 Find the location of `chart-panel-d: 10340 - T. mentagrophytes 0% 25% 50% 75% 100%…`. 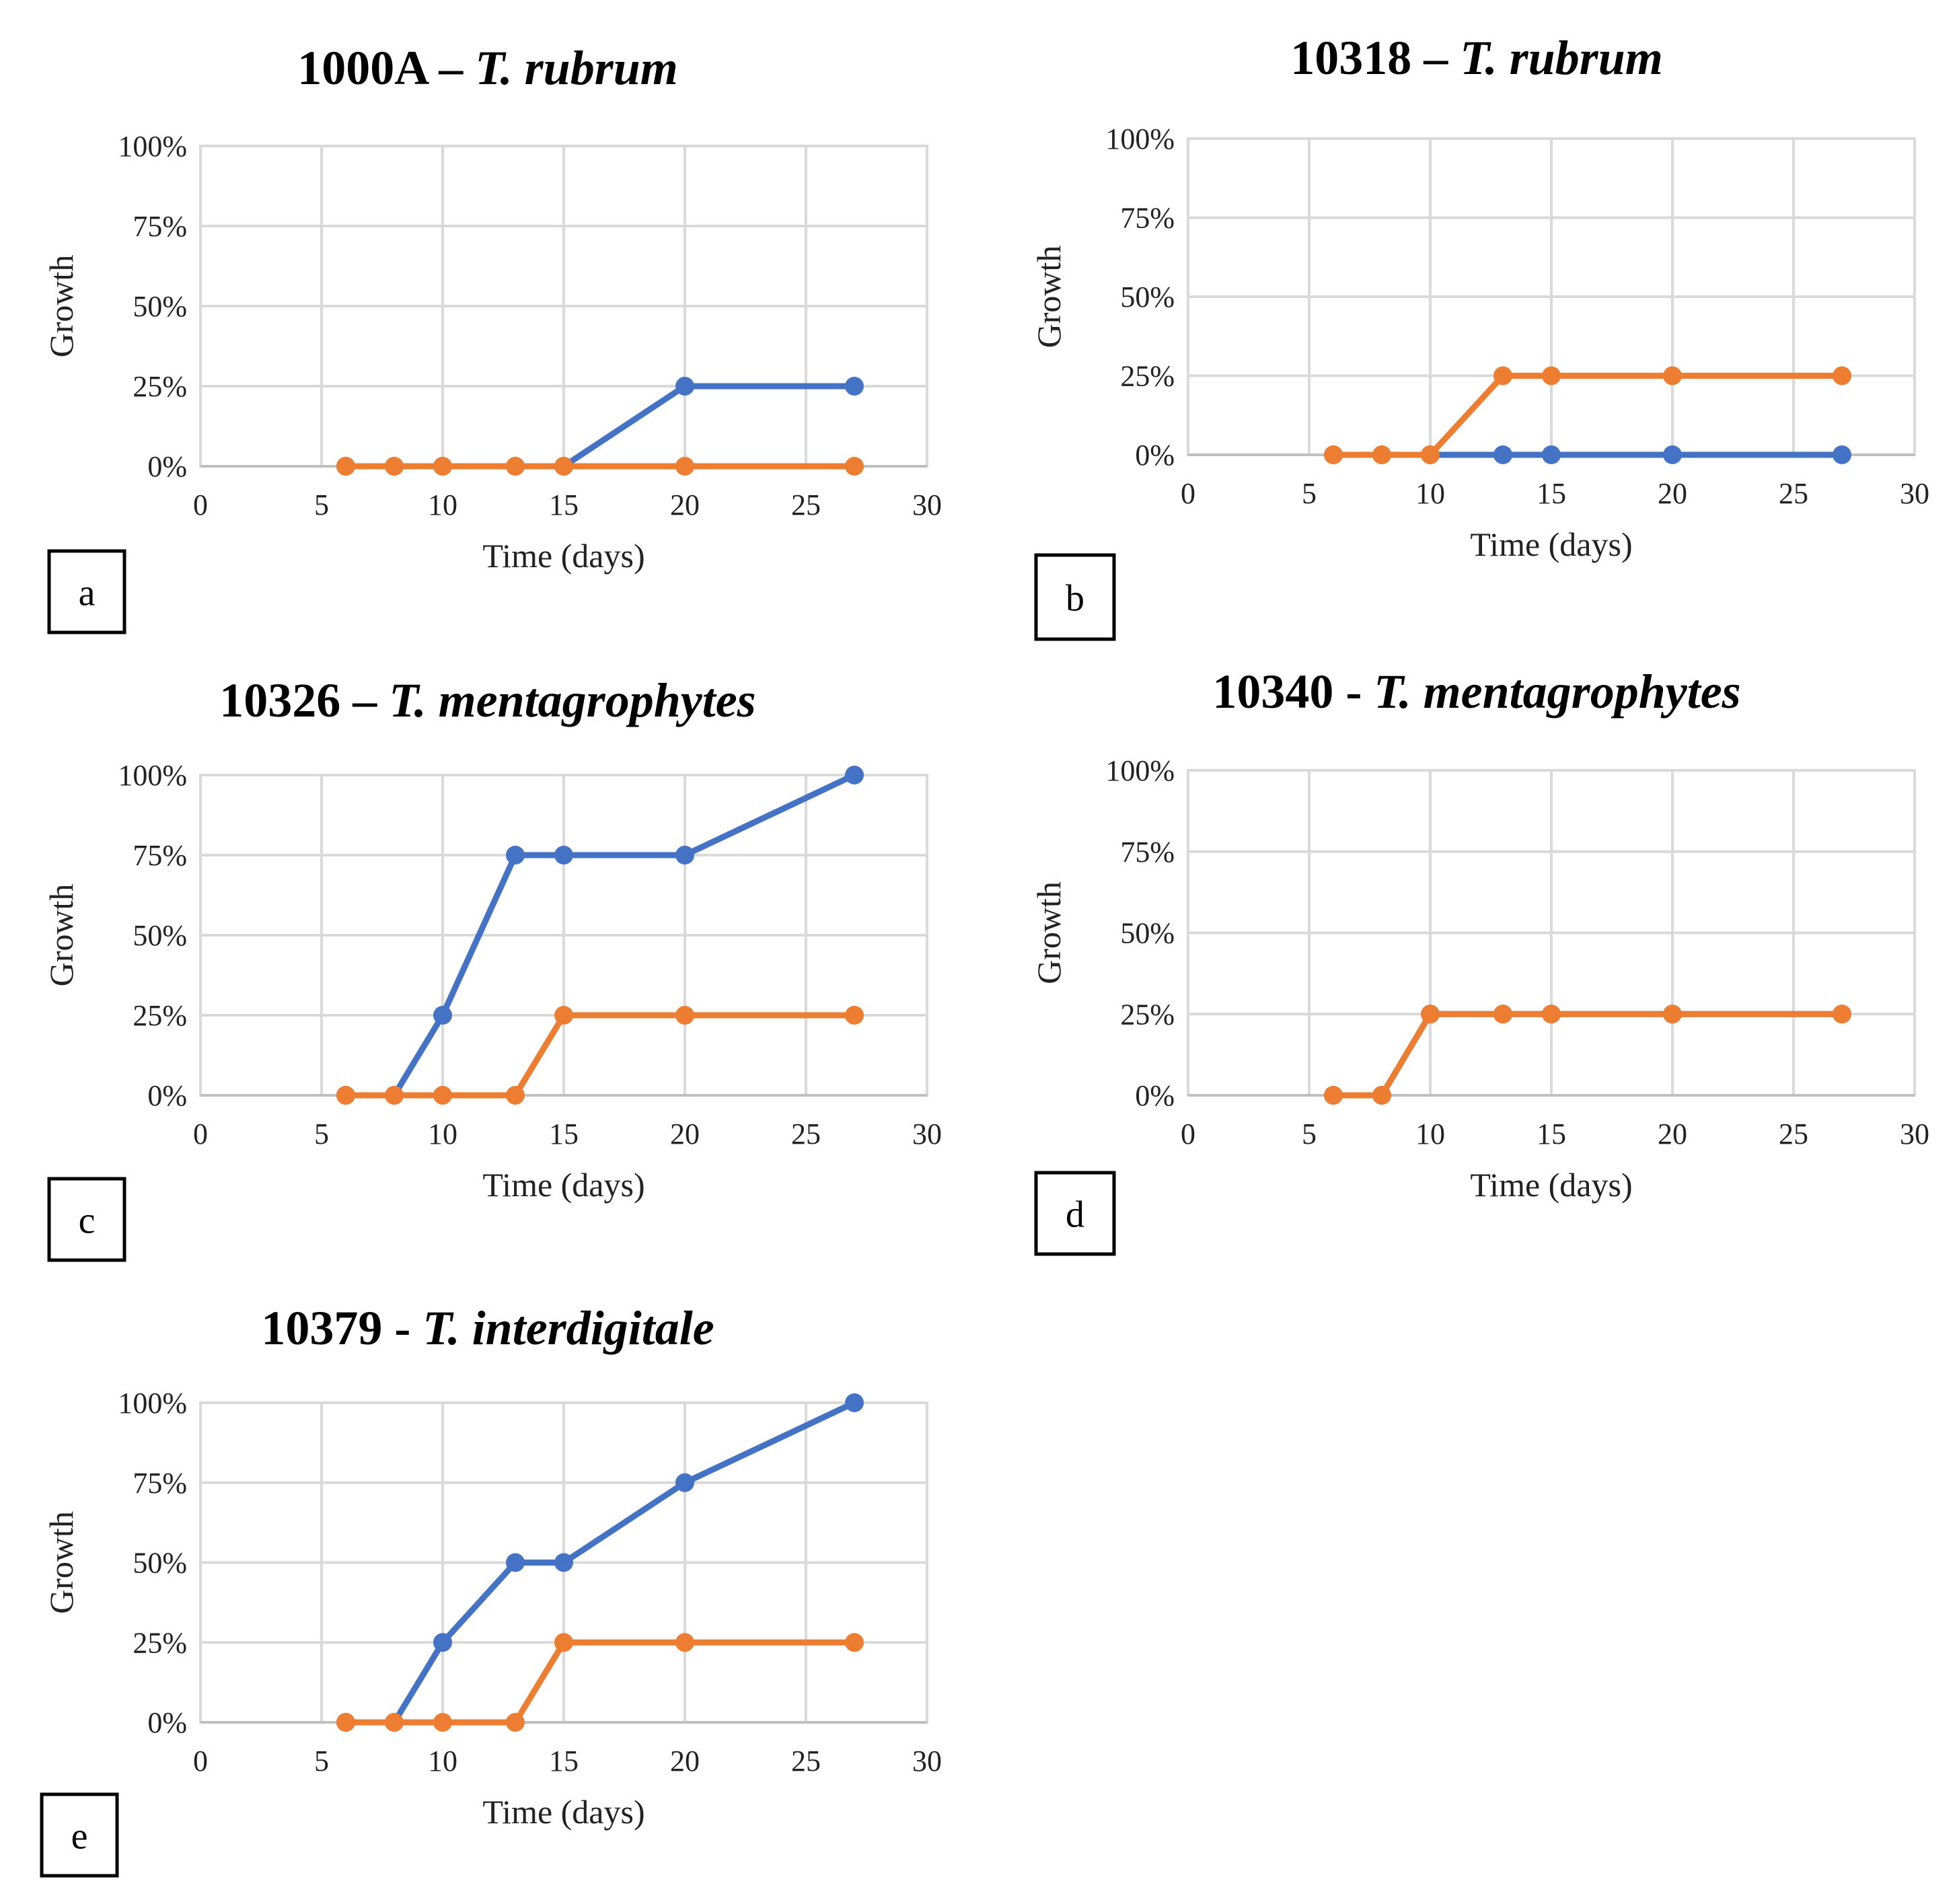

chart-panel-d: 10340 - T. mentagrophytes 0% 25% 50% 75% 100%… is located at coordinates (1479, 961).